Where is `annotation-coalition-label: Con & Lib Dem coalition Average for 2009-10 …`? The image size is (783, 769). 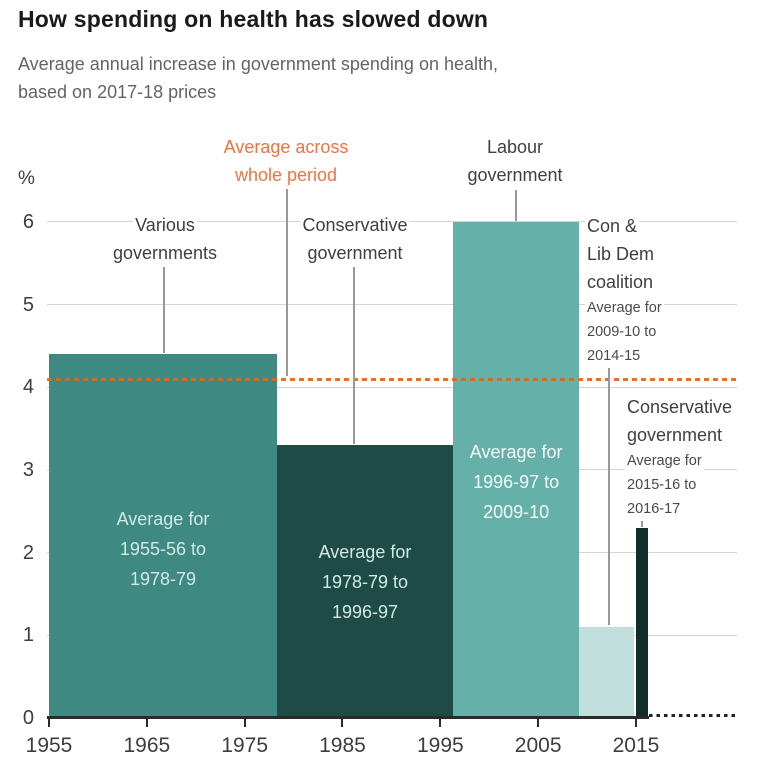
annotation-coalition-label: Con & Lib Dem coalition Average for 2009-10 … is located at coordinates (624, 290).